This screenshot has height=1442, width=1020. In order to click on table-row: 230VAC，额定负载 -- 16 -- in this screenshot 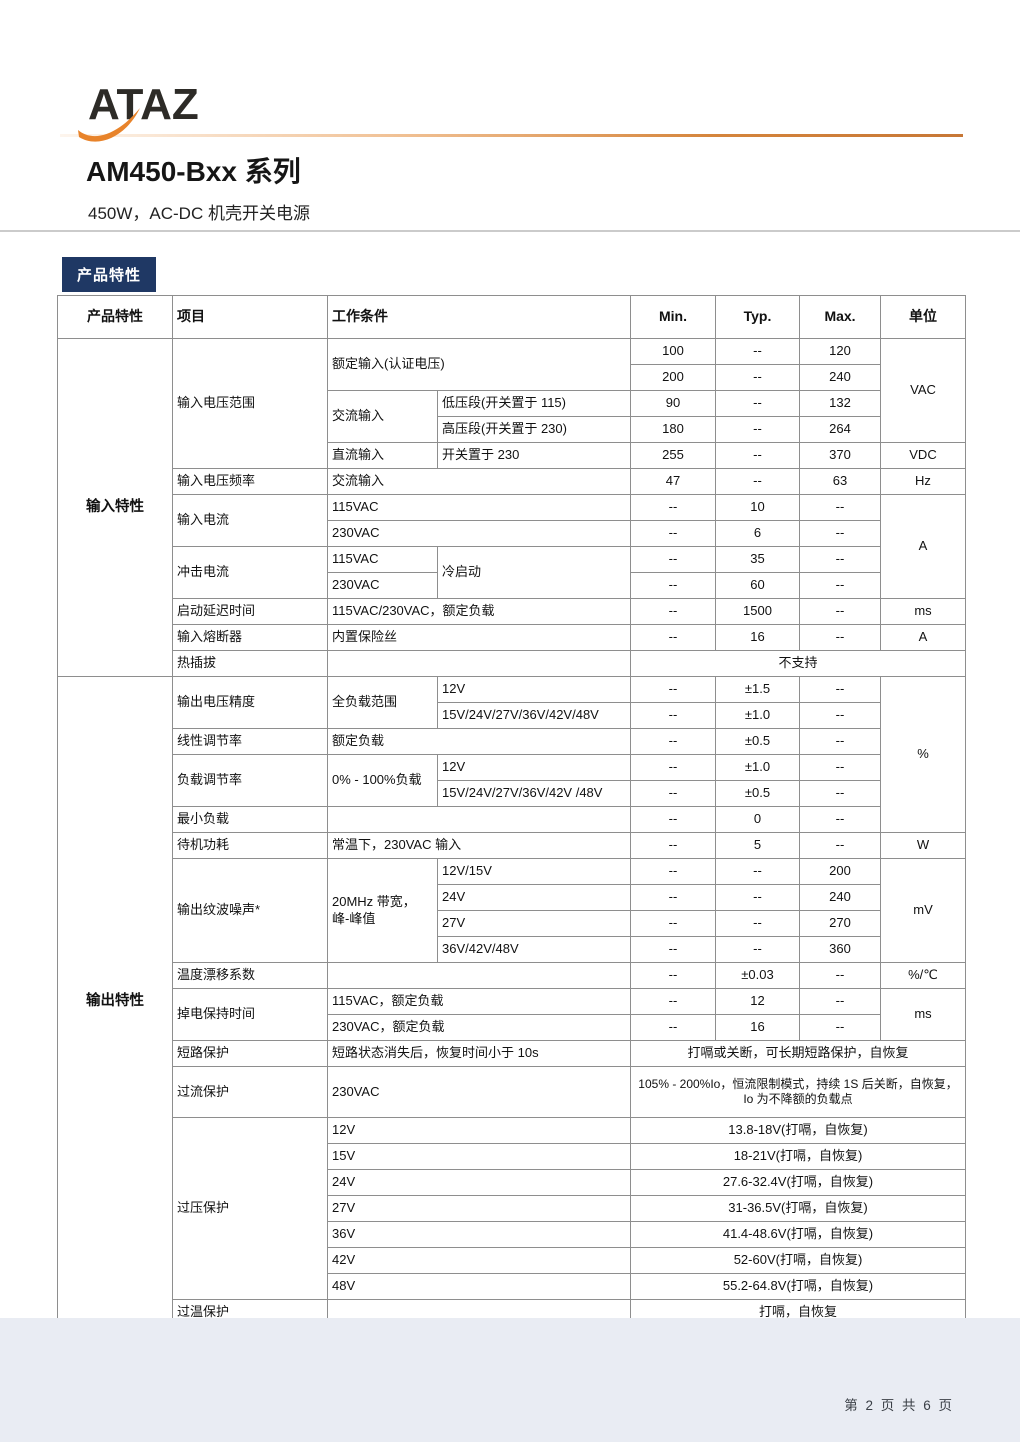, I will do `click(512, 1027)`.